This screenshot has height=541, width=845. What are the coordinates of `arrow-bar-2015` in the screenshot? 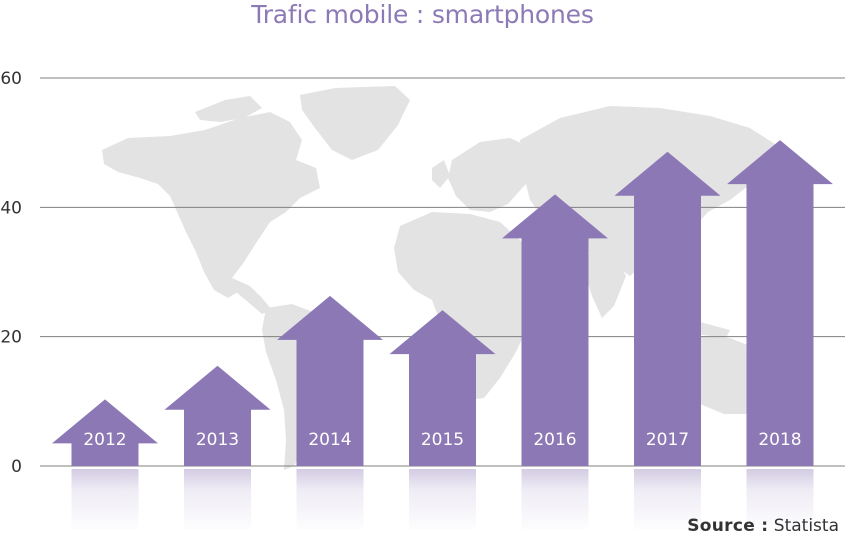 It's located at (442, 388).